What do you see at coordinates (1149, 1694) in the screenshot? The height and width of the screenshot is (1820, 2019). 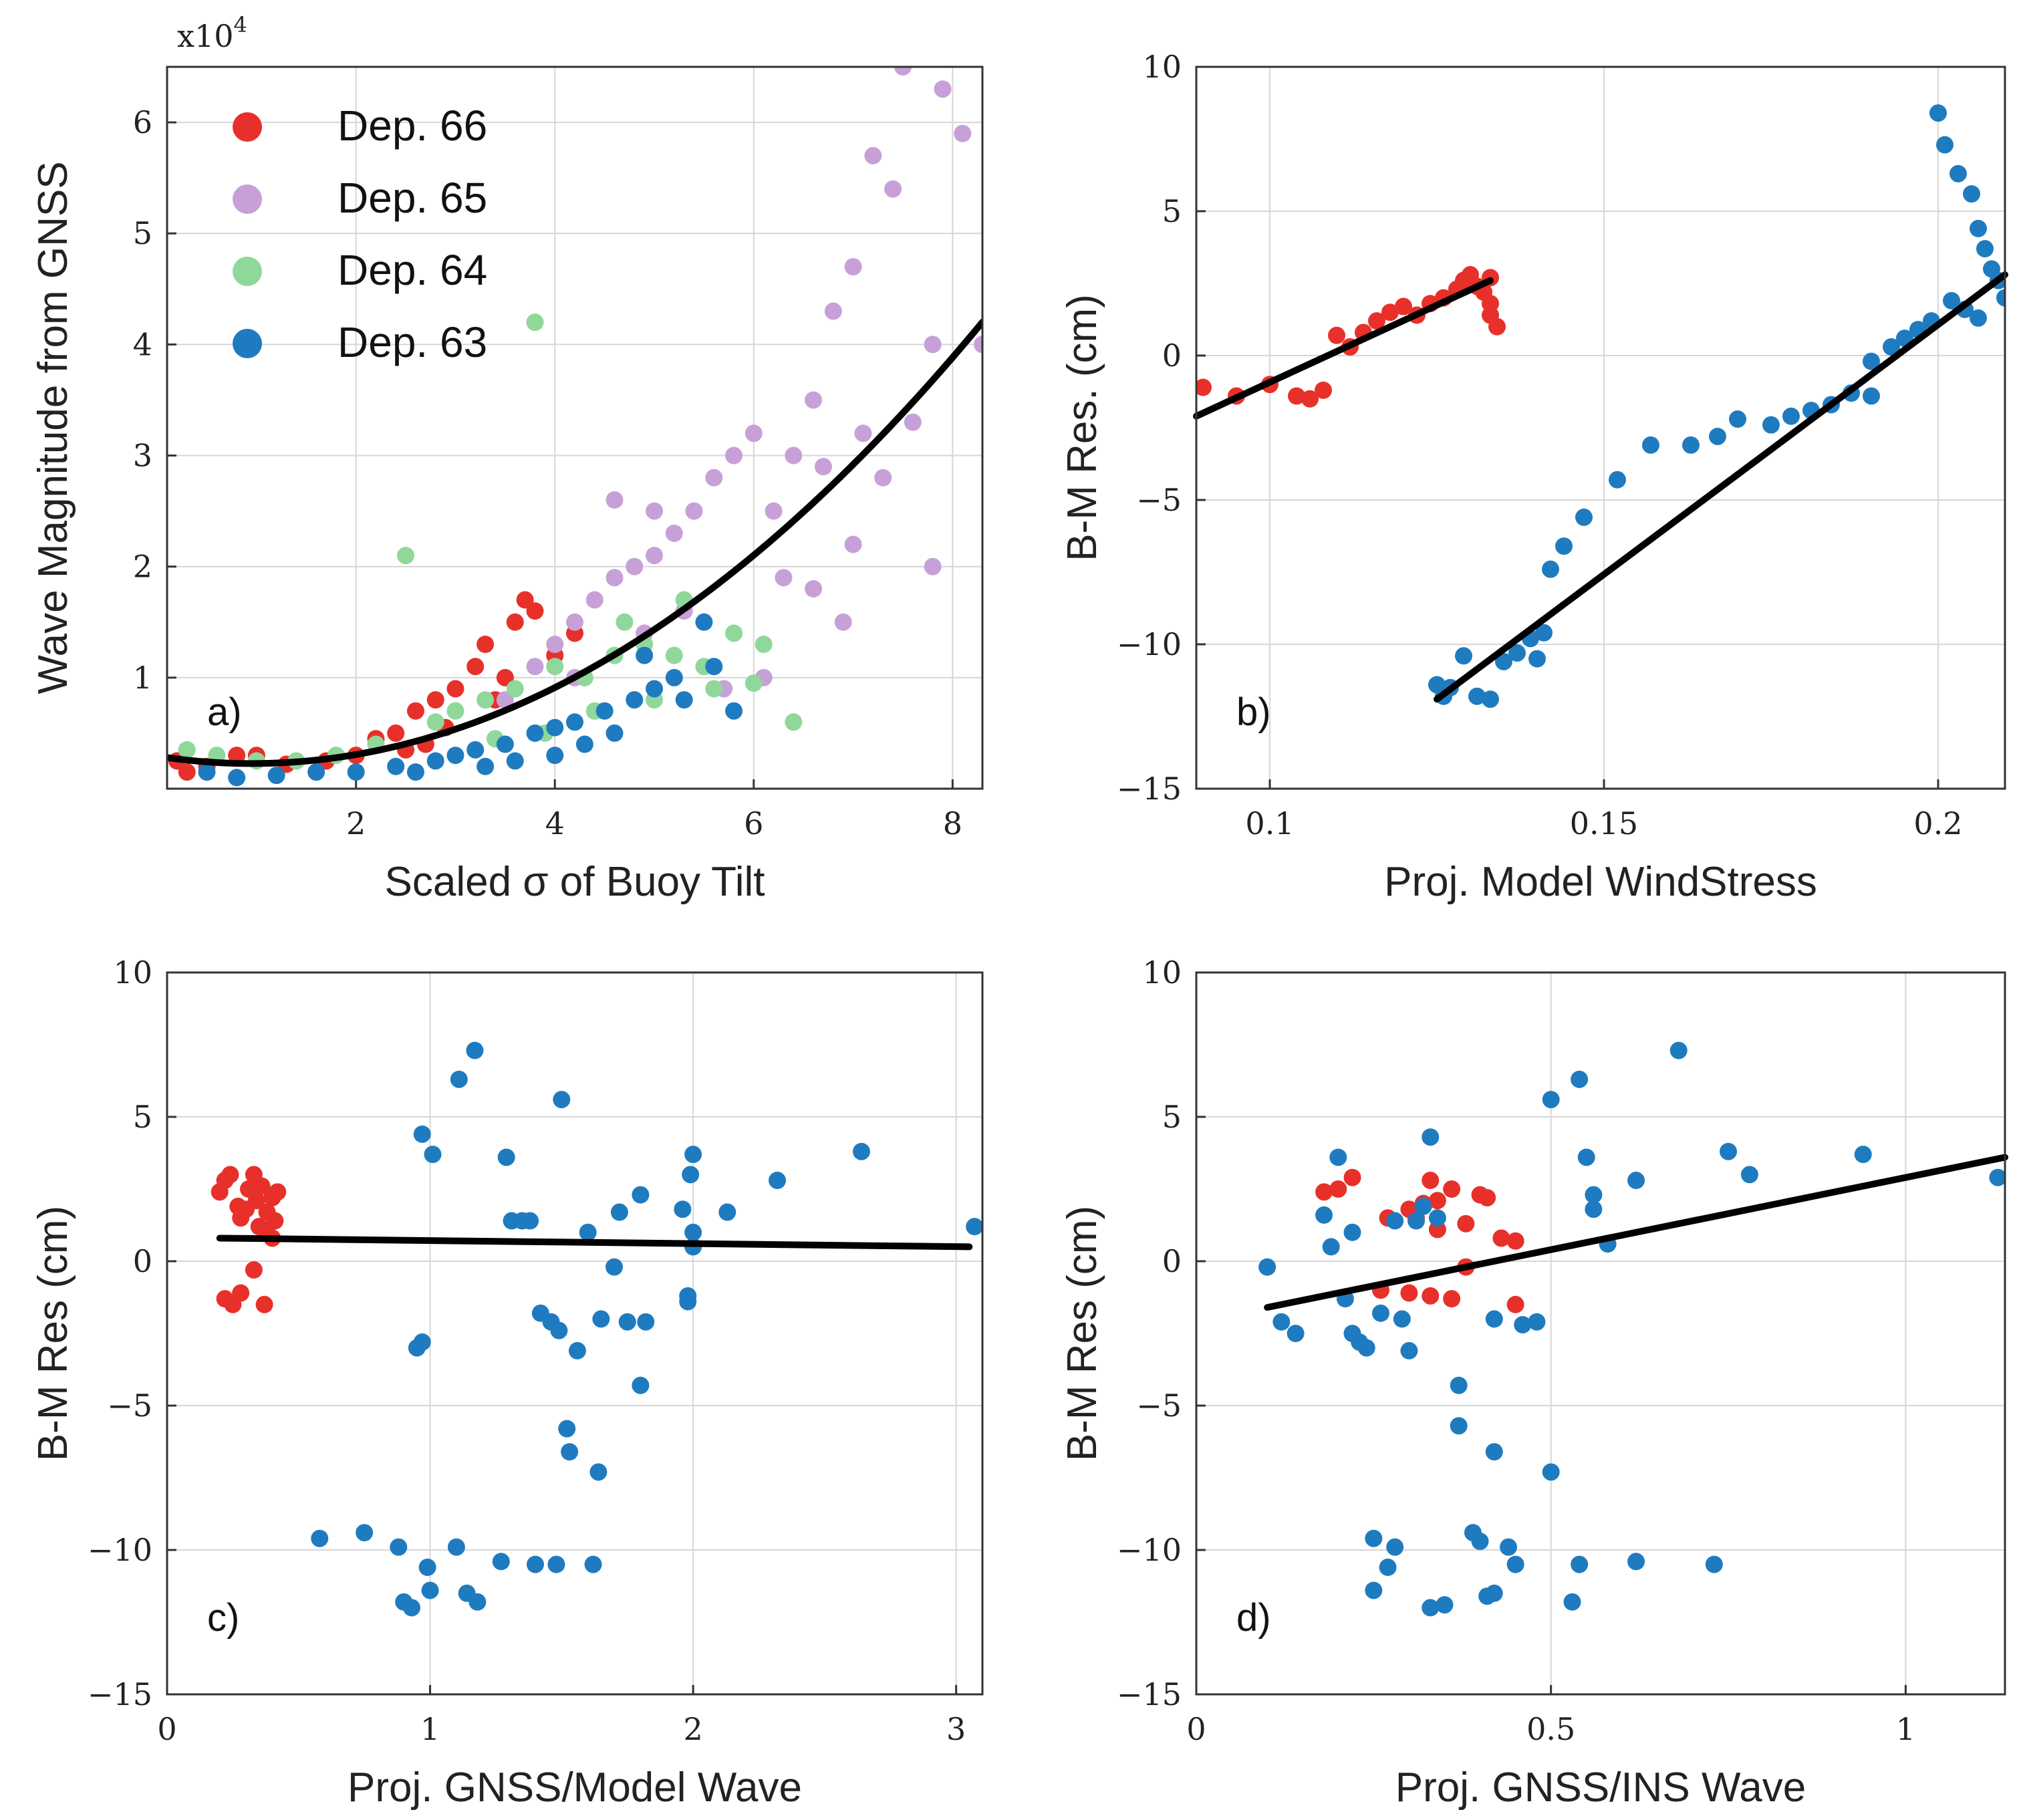 I see `y-tick-label: −15` at bounding box center [1149, 1694].